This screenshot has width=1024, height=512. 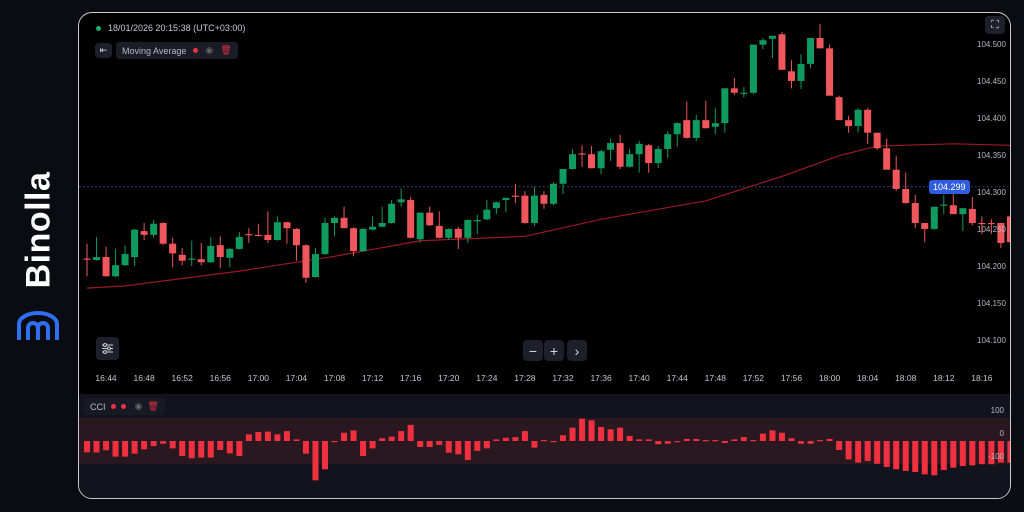 I want to click on time-tick-label: 18:00, so click(x=829, y=378).